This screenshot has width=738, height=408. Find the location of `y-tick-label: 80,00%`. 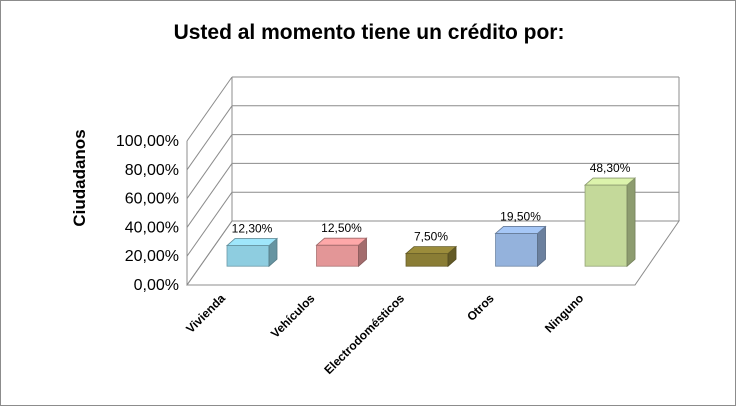

y-tick-label: 80,00% is located at coordinates (152, 170).